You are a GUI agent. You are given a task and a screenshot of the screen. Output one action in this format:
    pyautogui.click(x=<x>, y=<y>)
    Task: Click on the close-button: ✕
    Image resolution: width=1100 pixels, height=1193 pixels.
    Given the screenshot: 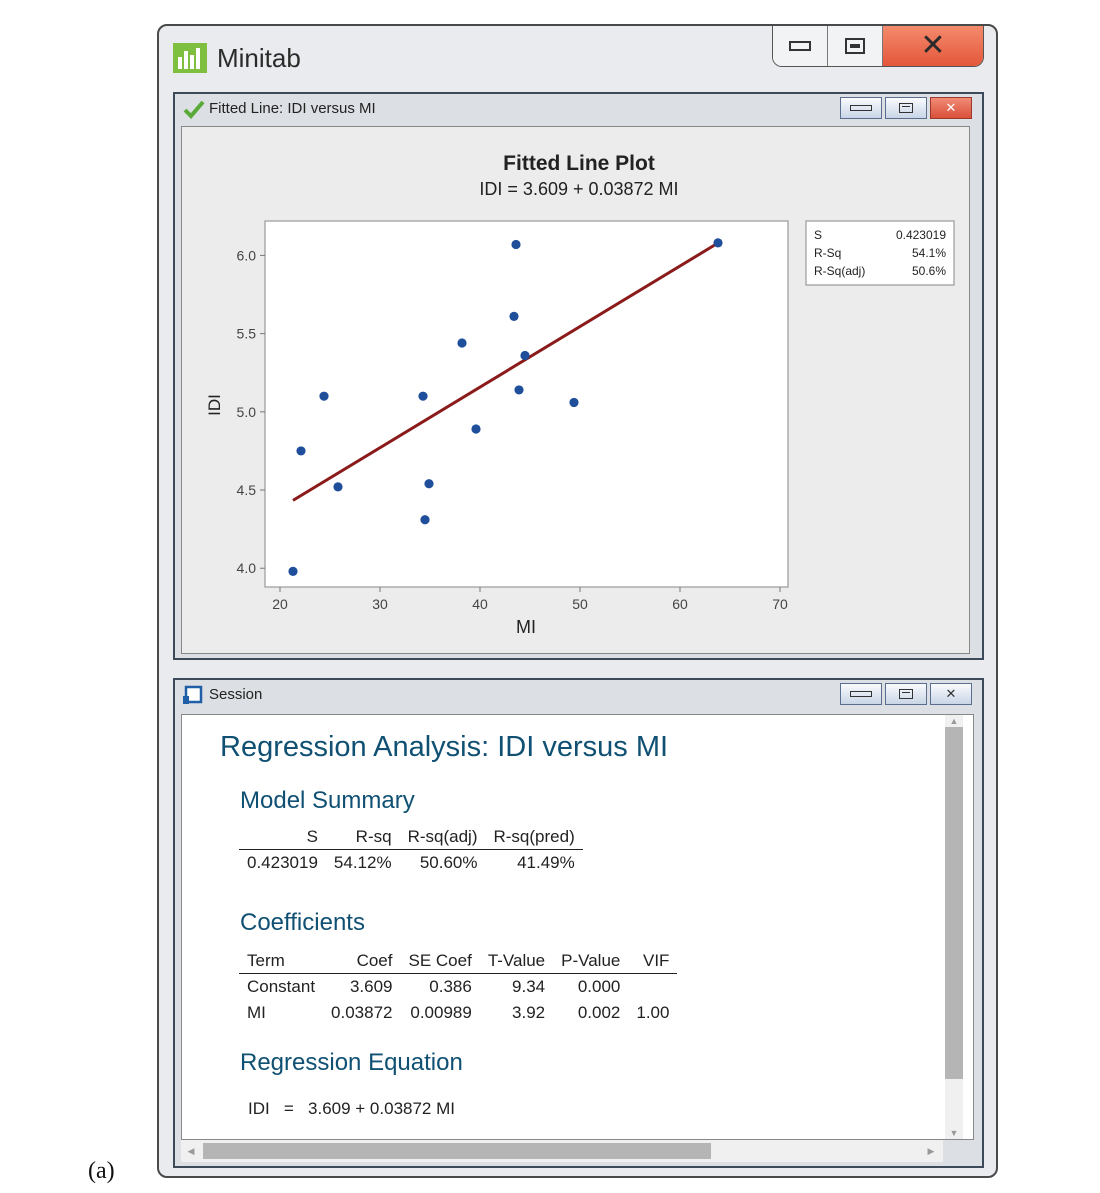 What is the action you would take?
    pyautogui.click(x=933, y=46)
    